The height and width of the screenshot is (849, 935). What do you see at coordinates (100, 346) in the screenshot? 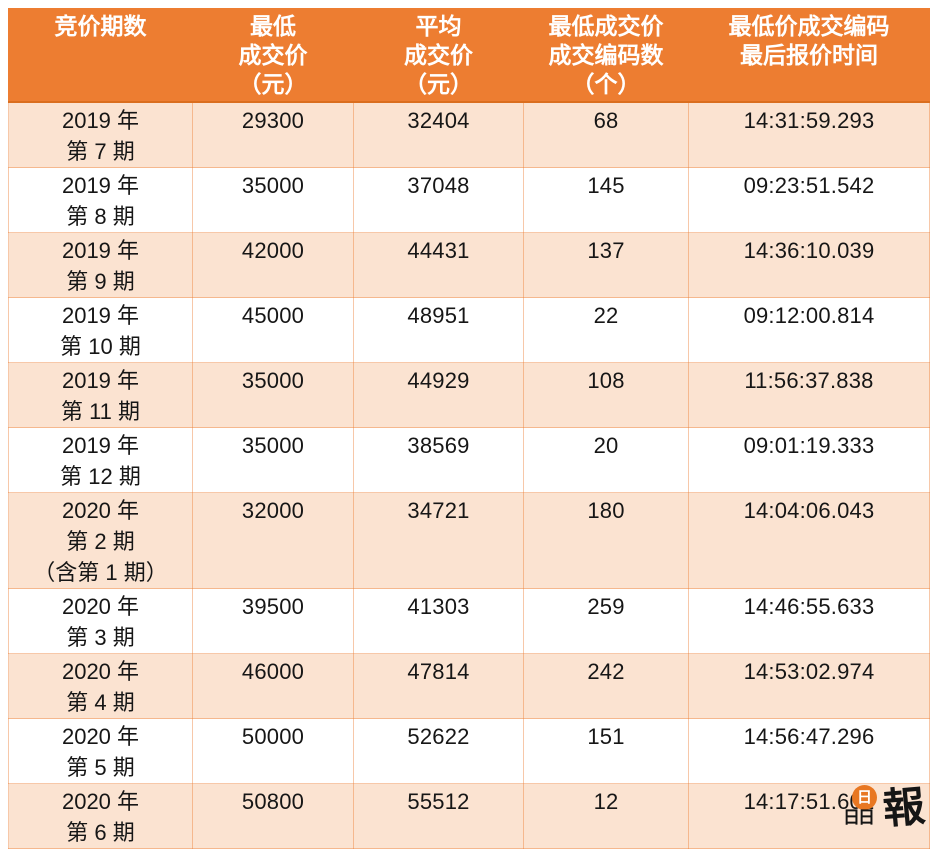
I see `cell-period-line: 第 10 期` at bounding box center [100, 346].